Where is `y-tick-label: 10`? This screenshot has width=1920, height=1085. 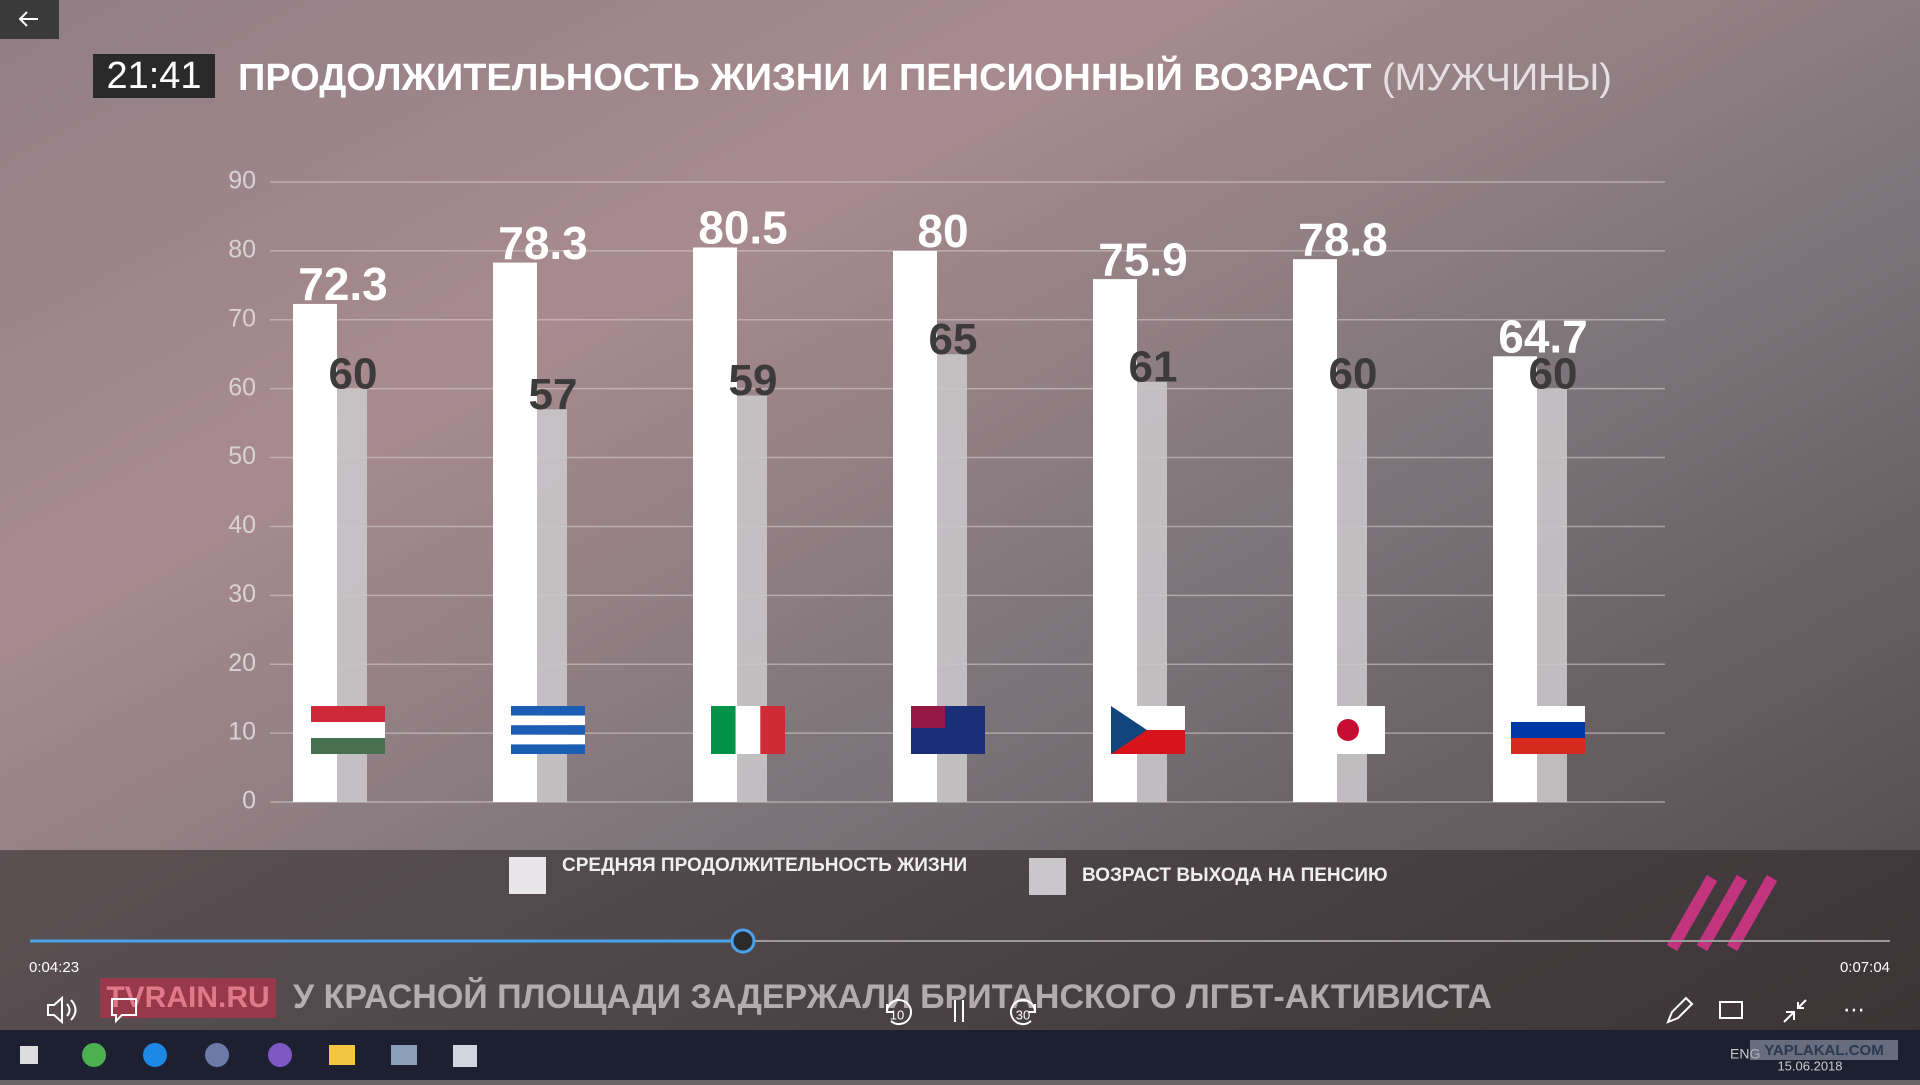 y-tick-label: 10 is located at coordinates (242, 732).